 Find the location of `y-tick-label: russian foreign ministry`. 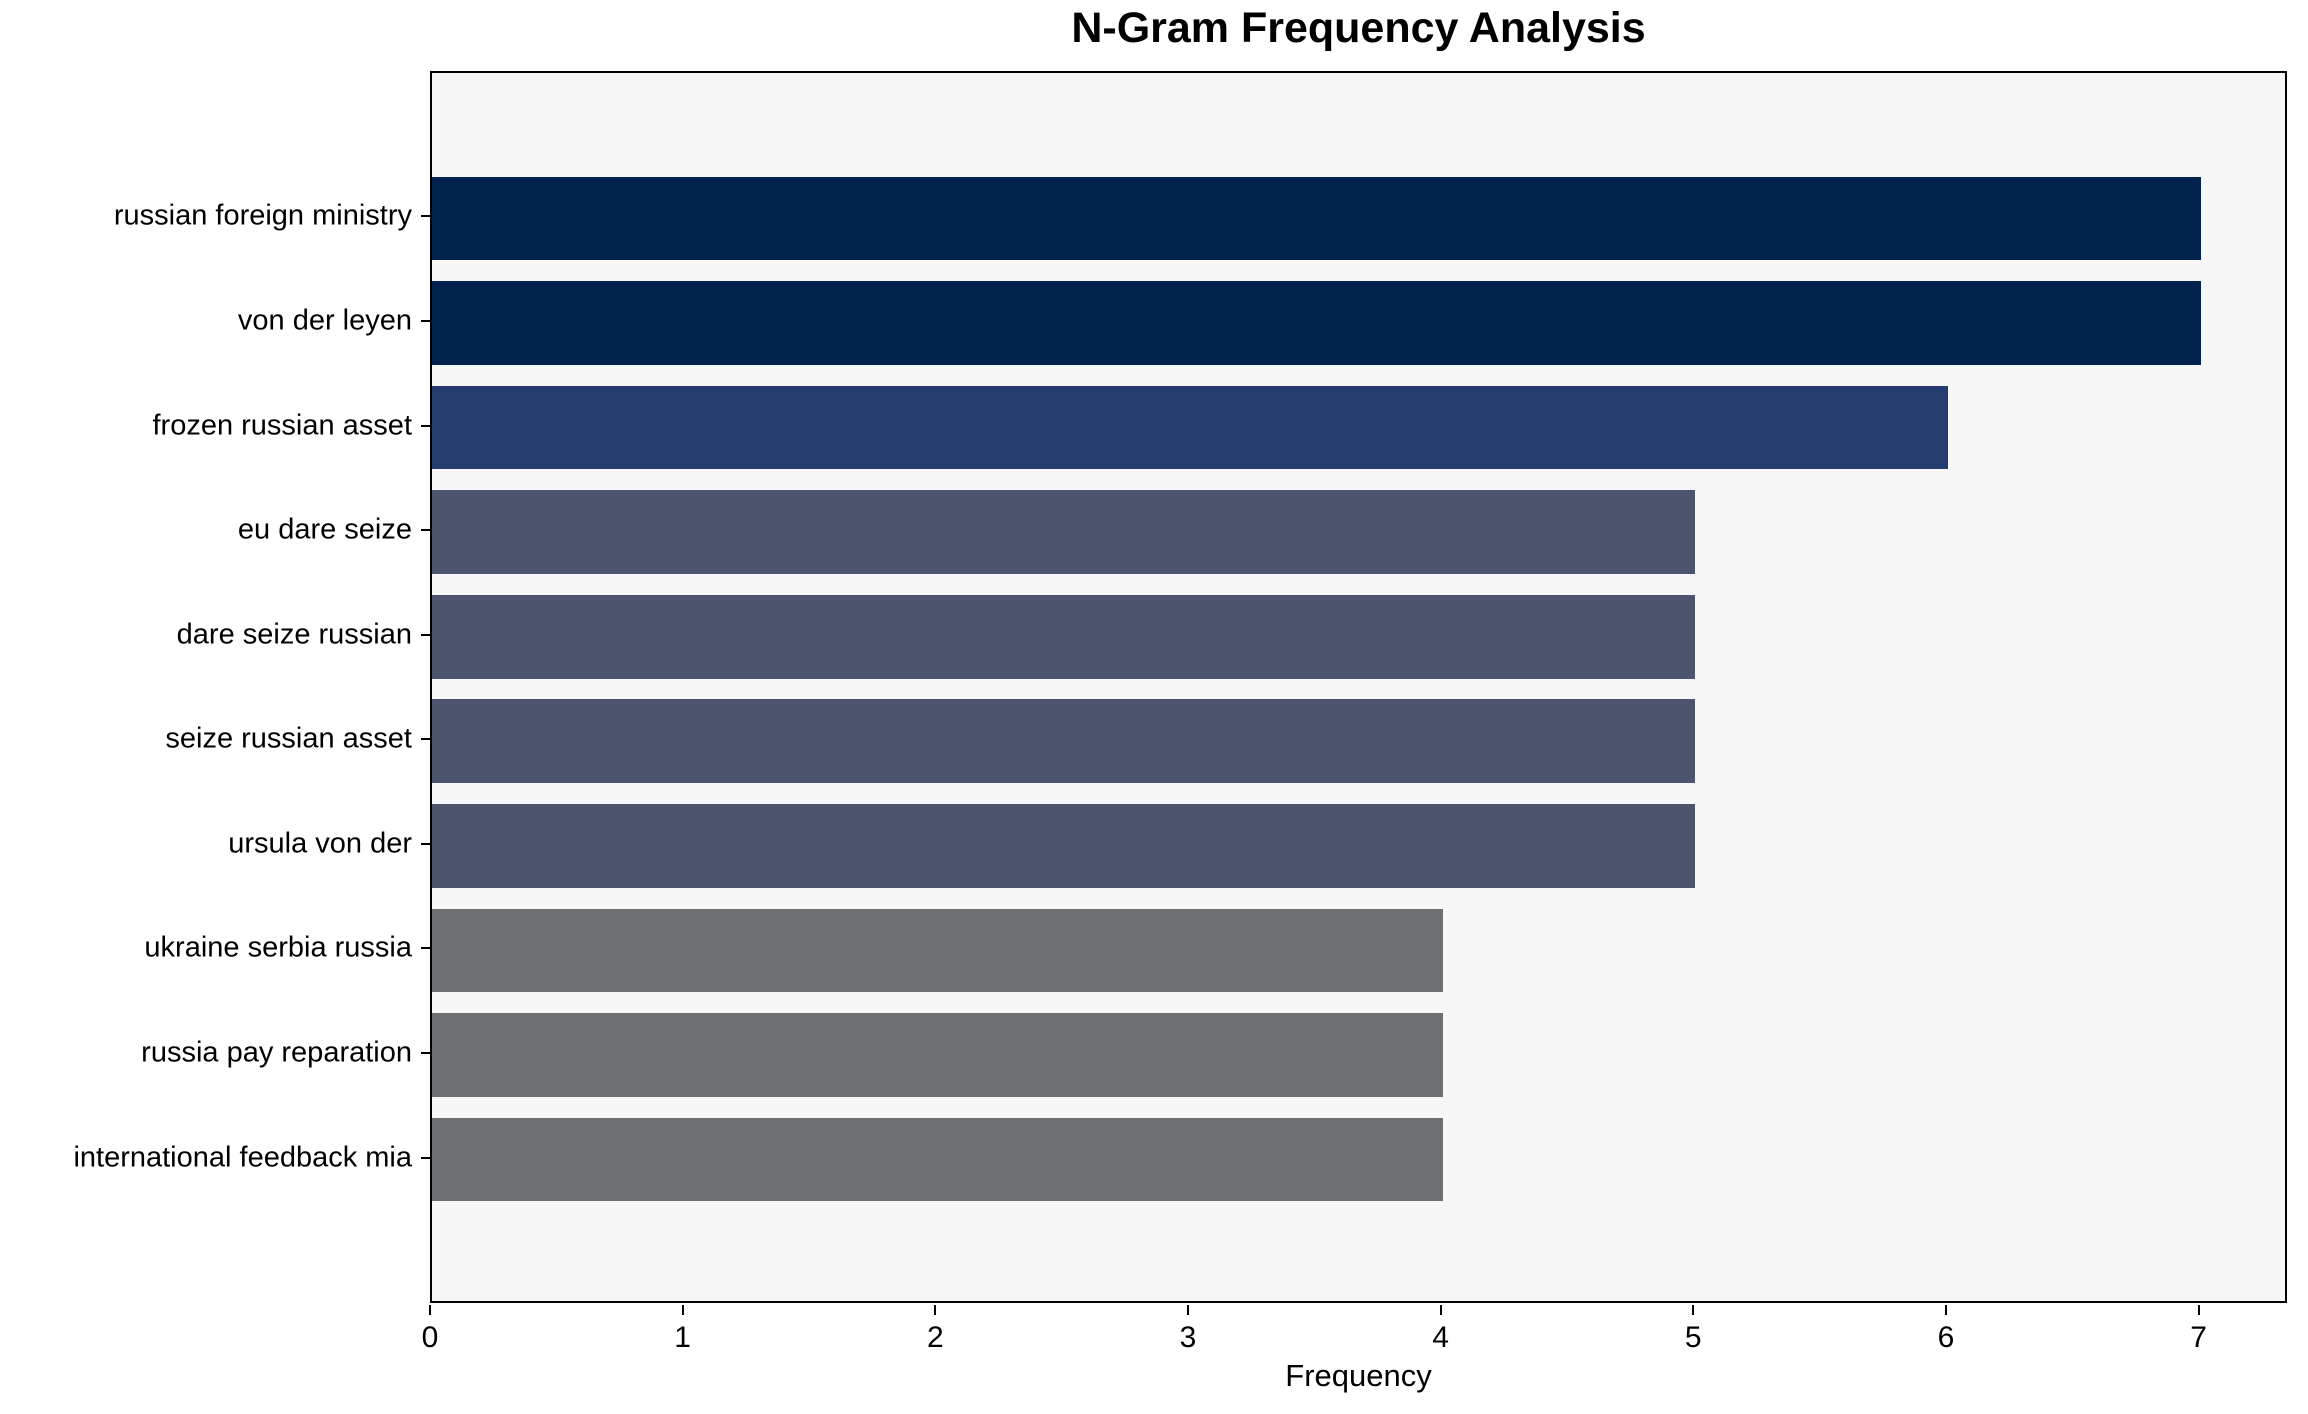

y-tick-label: russian foreign ministry is located at coordinates (262, 215).